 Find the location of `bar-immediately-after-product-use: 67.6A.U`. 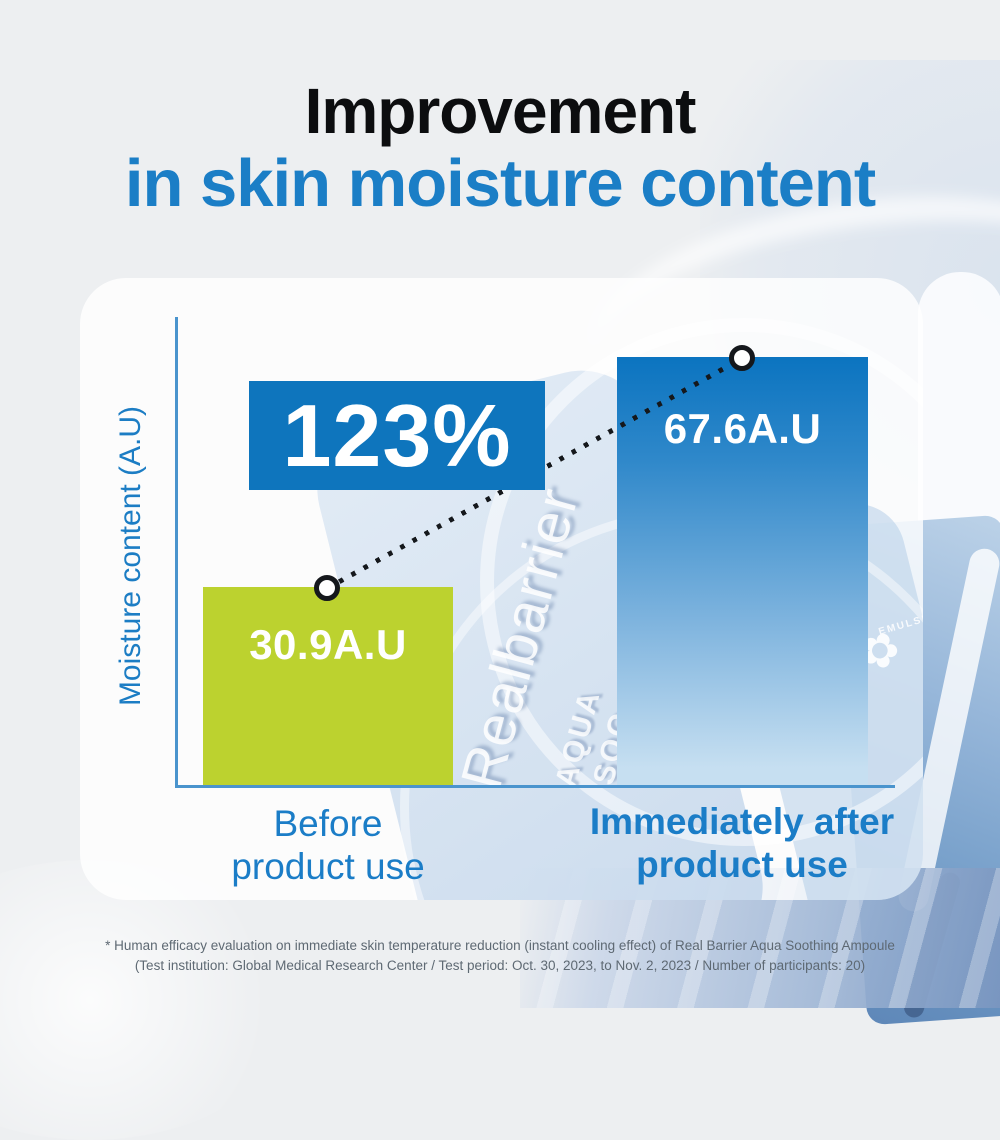

bar-immediately-after-product-use: 67.6A.U is located at coordinates (742, 571).